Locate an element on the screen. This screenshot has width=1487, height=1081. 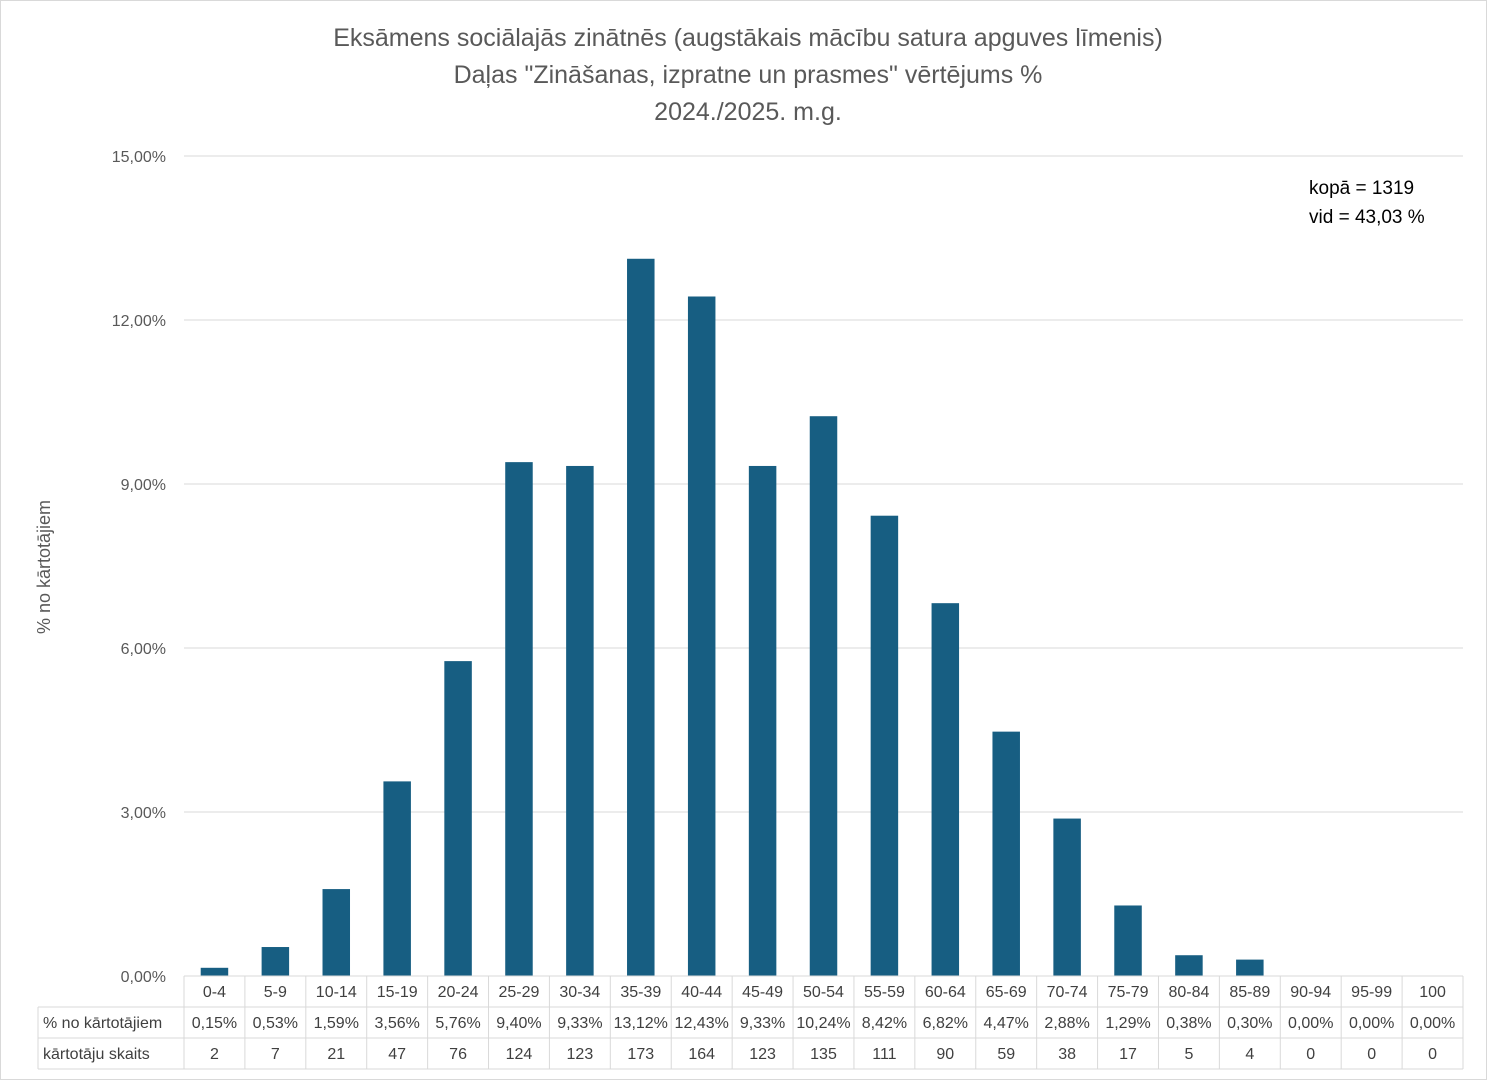
y-tick-label: 3,00% is located at coordinates (143, 813).